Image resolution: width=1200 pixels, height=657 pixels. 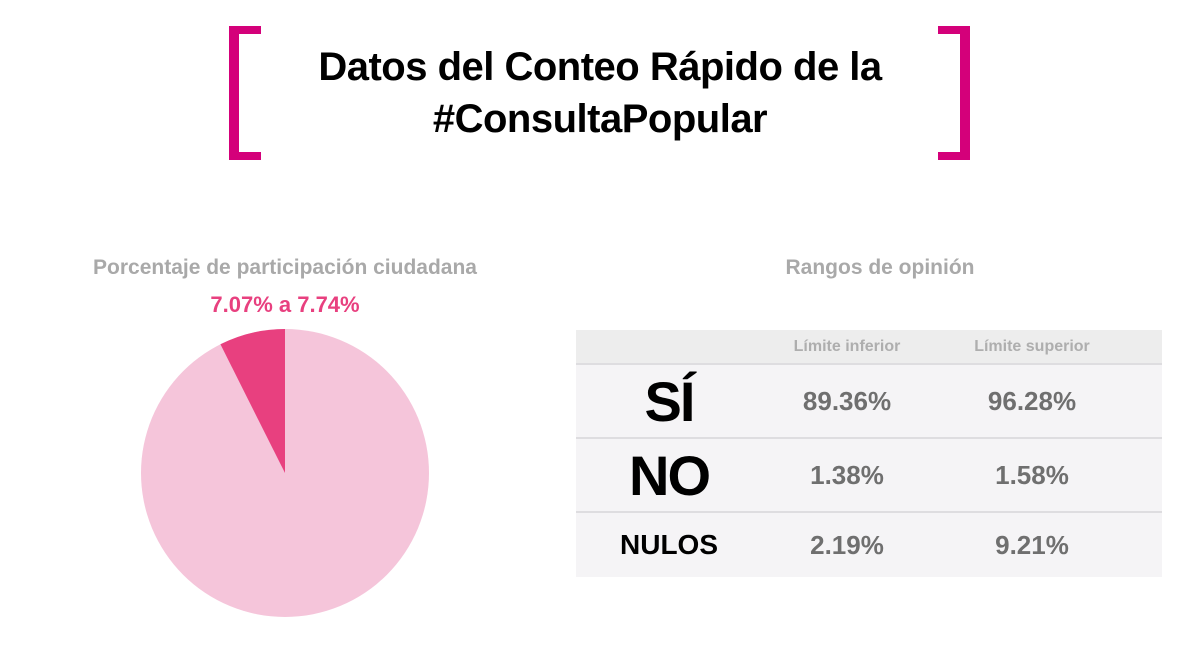 What do you see at coordinates (285, 304) in the screenshot?
I see `participation-range: 7.07% a 7.74%` at bounding box center [285, 304].